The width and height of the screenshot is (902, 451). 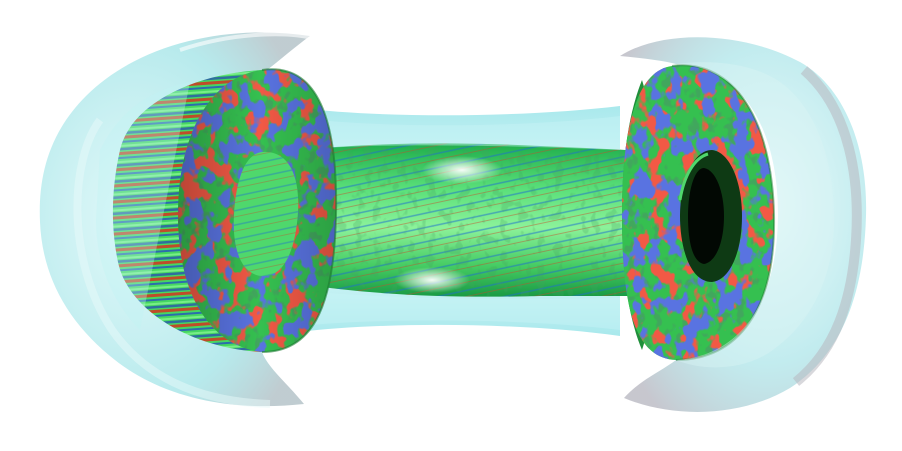 What do you see at coordinates (699, 212) in the screenshot?
I see `right-cross-section` at bounding box center [699, 212].